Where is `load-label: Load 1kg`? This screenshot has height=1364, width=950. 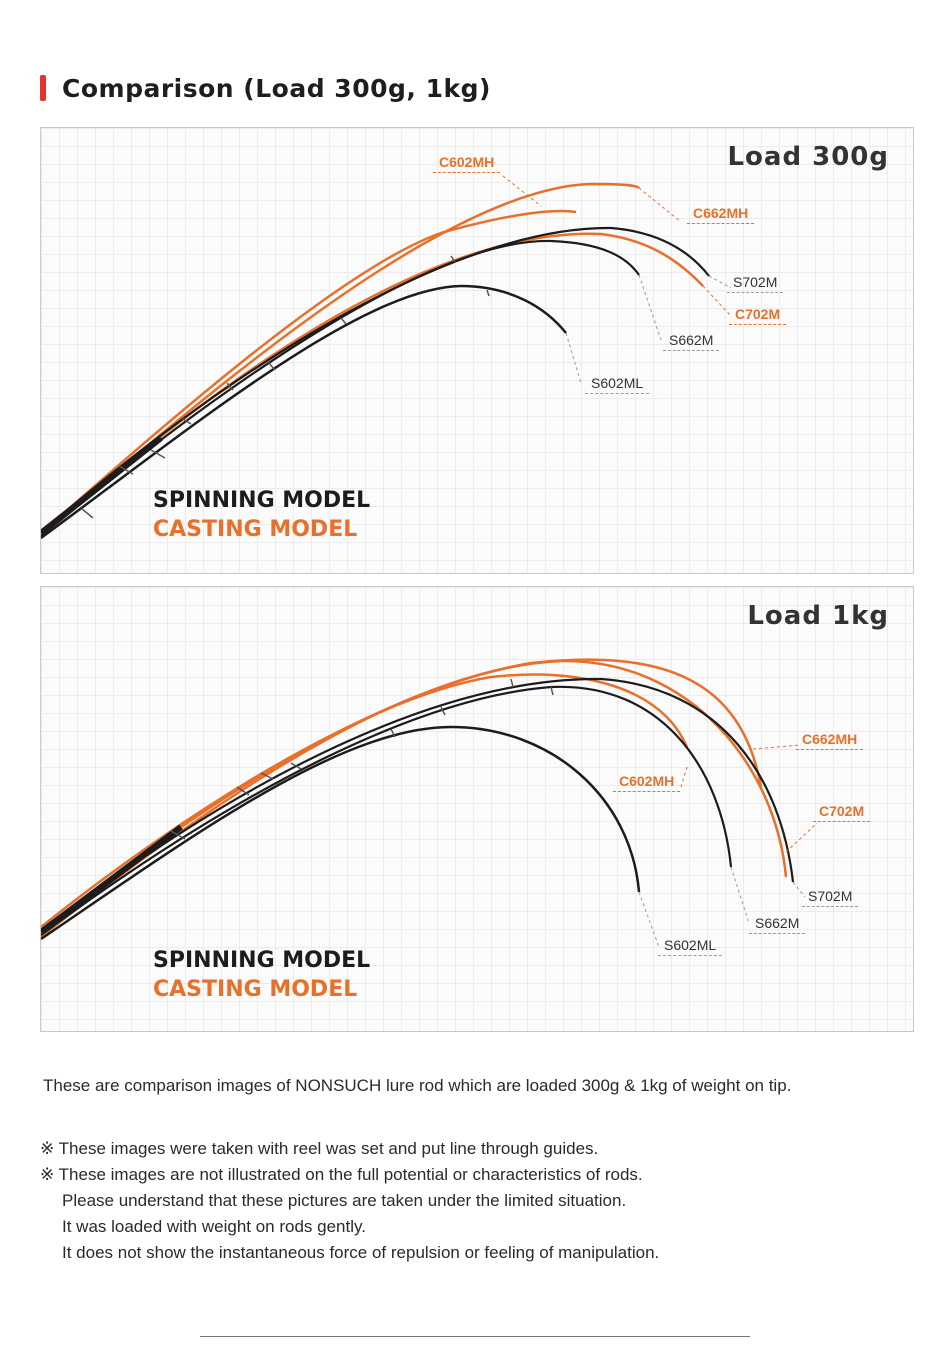
load-label: Load 1kg is located at coordinates (818, 616).